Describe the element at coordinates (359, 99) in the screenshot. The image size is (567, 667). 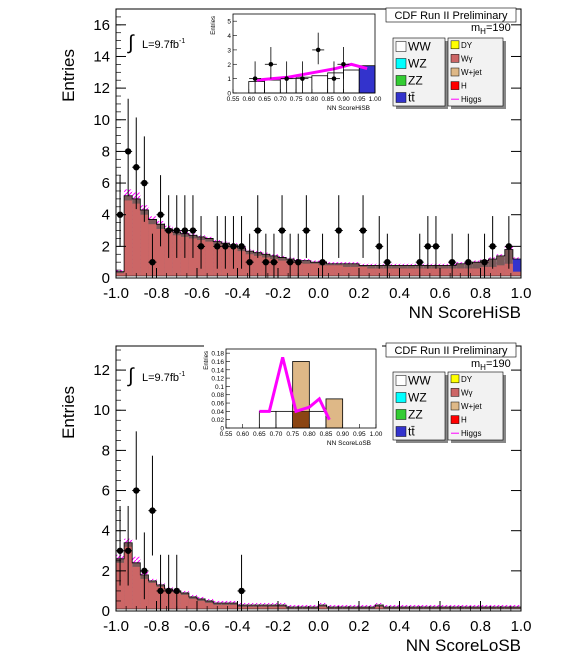
I see `inset-x-tick-label: 0.95` at that location.